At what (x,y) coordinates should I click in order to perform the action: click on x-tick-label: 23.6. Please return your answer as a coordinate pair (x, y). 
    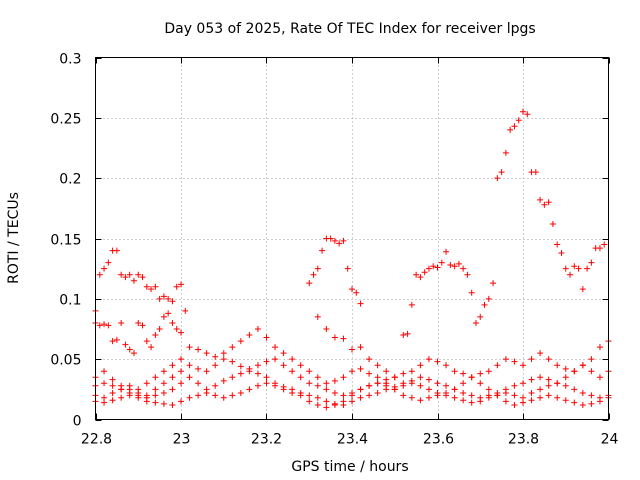
    Looking at the image, I should click on (438, 440).